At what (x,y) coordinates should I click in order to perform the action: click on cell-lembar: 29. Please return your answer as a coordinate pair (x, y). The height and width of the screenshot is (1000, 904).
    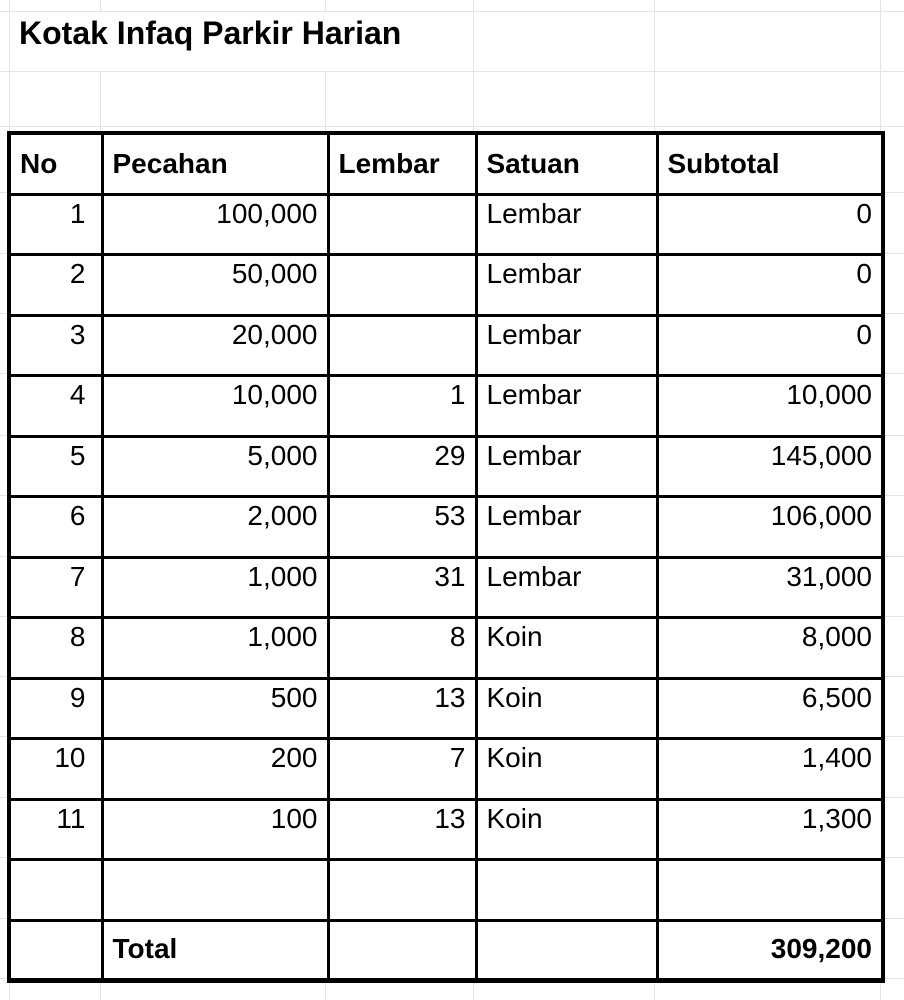
    Looking at the image, I should click on (402, 466).